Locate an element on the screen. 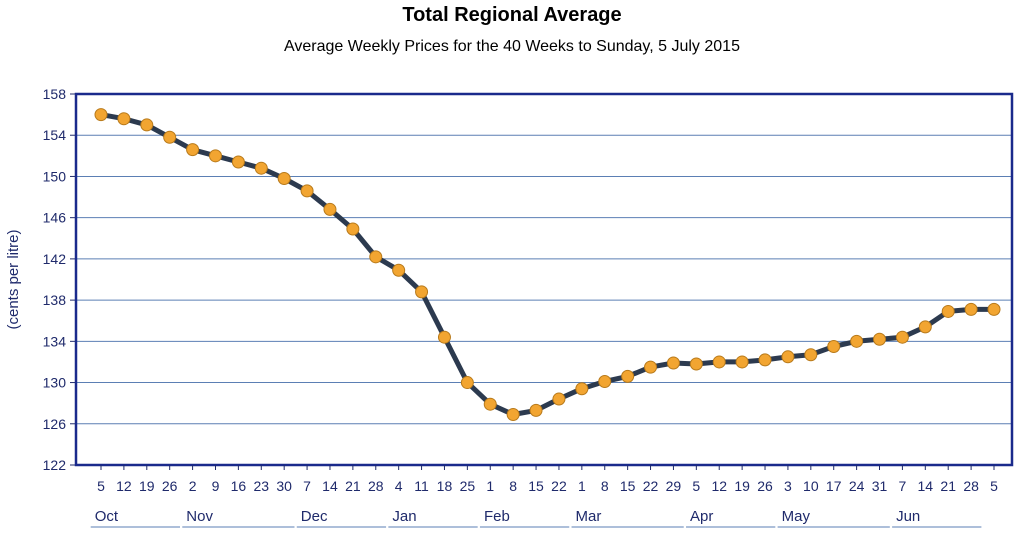  x-tick-label: 24 is located at coordinates (857, 486).